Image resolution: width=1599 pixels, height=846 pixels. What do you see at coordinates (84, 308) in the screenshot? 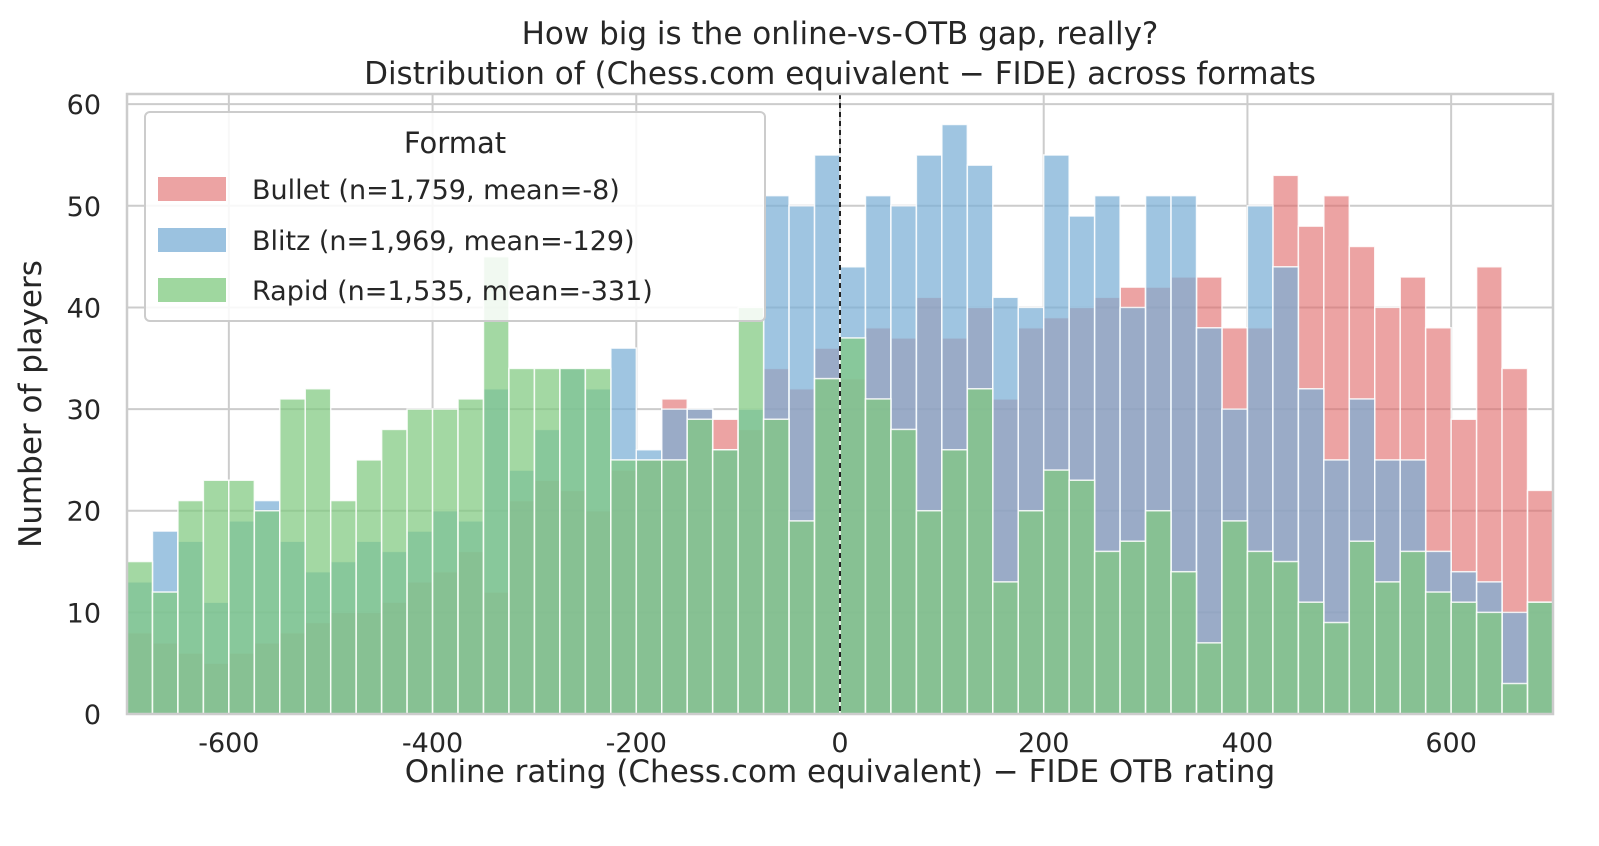
I see `y-tick-label: 40` at bounding box center [84, 308].